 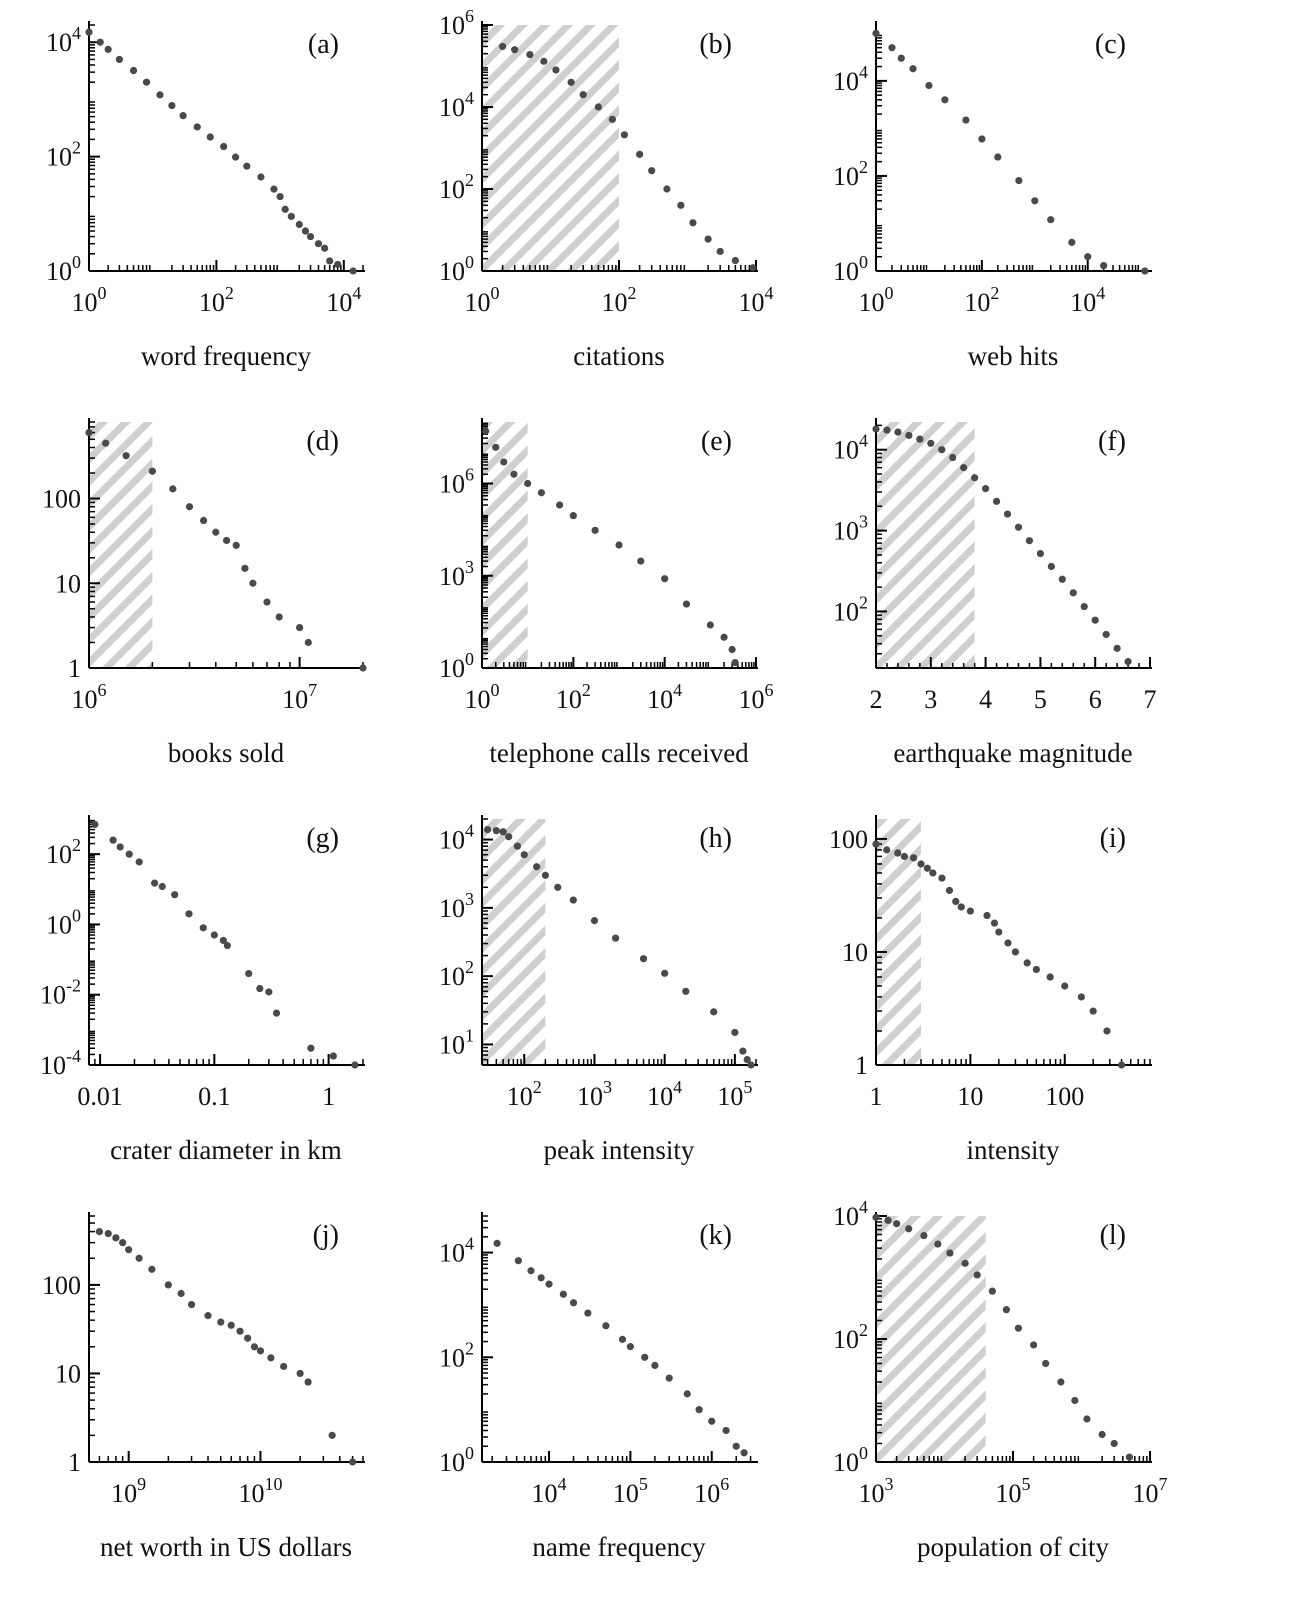 I want to click on x-tick-label-c: 104, so click(x=1087, y=300).